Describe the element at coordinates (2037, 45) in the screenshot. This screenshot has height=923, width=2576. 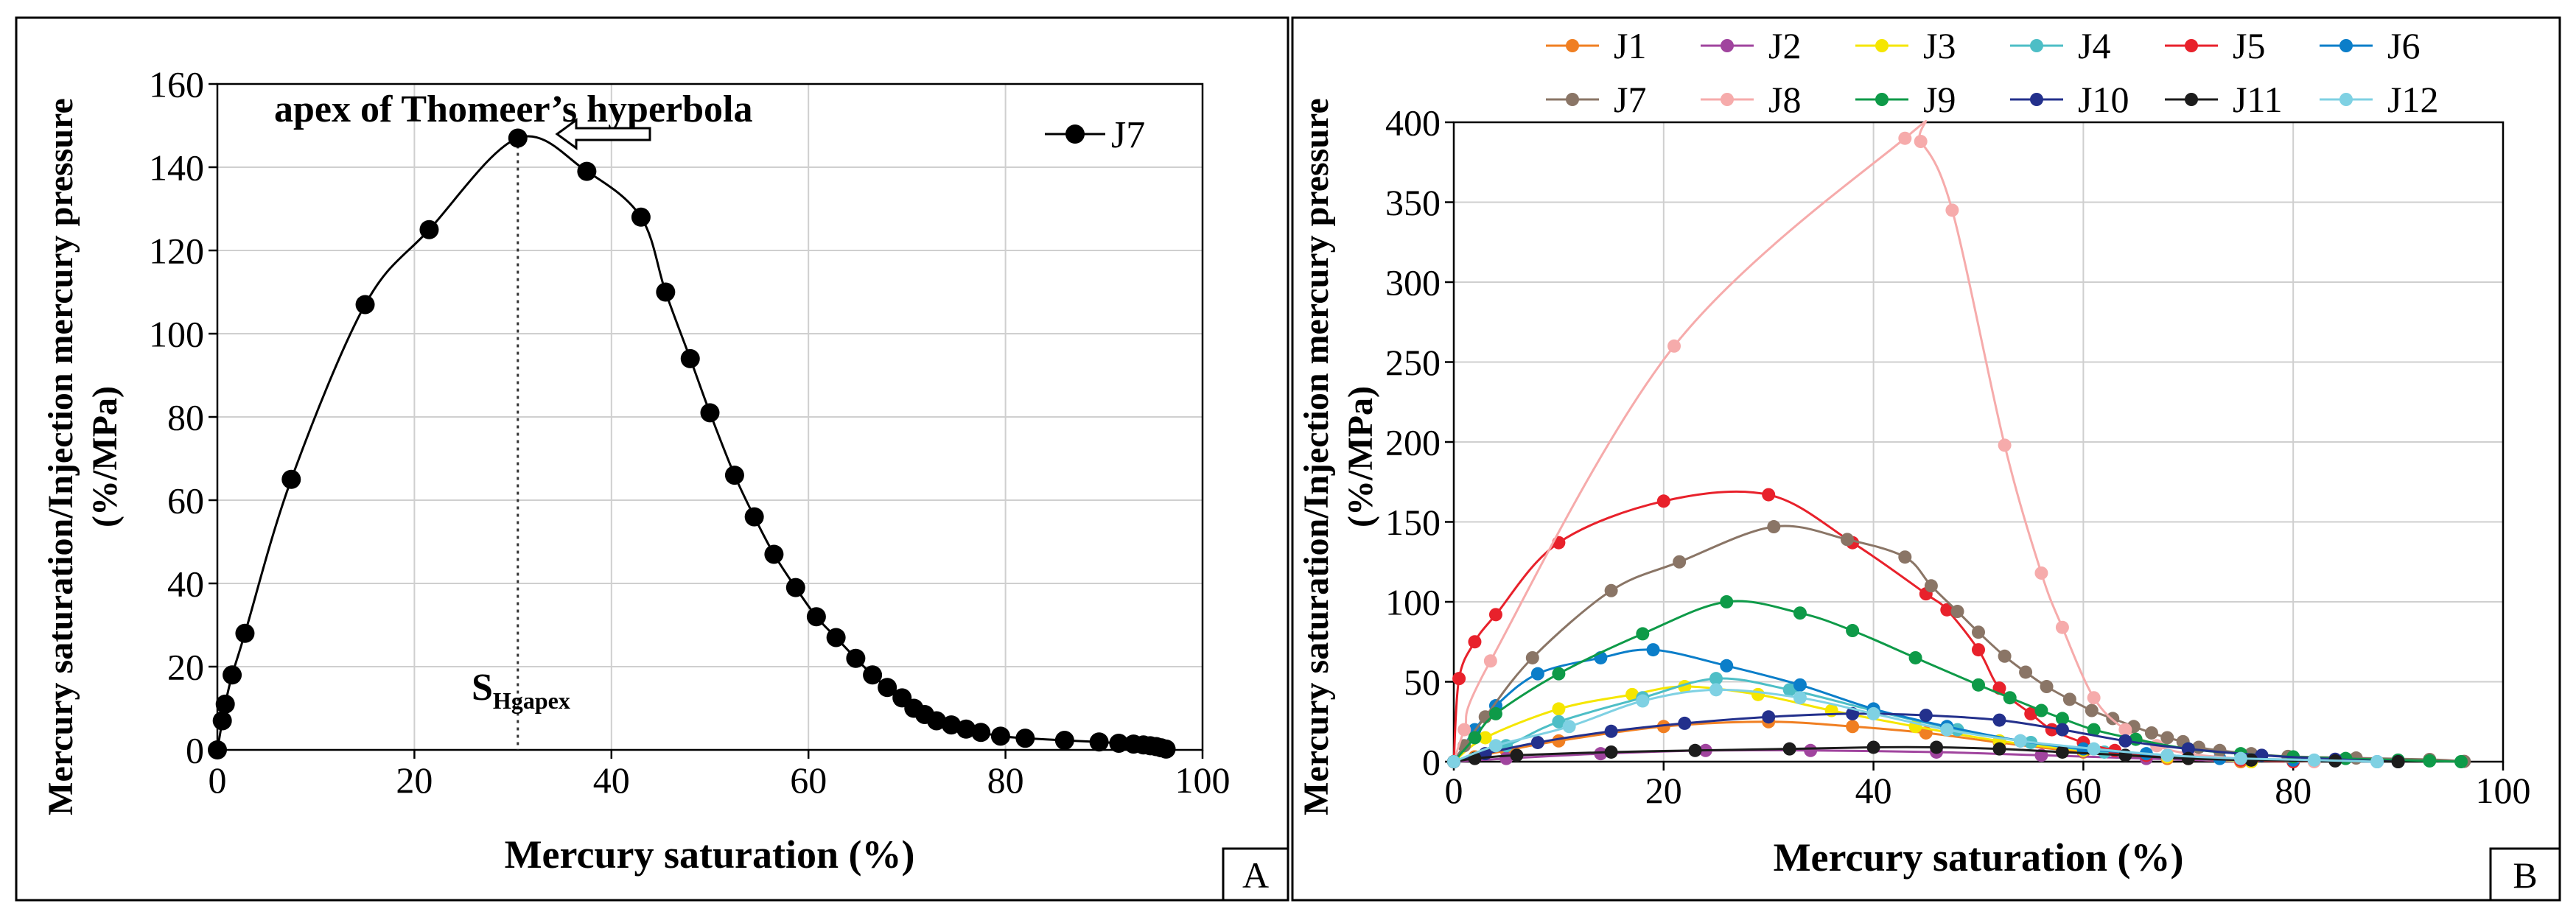
I see `legend-marker-J4` at that location.